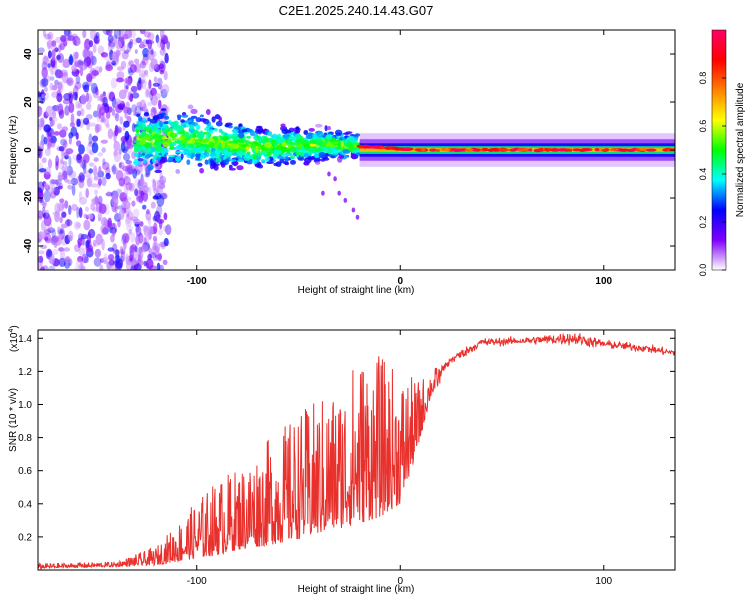 The width and height of the screenshot is (750, 600). I want to click on y-tick-label: 0.4, so click(25, 504).